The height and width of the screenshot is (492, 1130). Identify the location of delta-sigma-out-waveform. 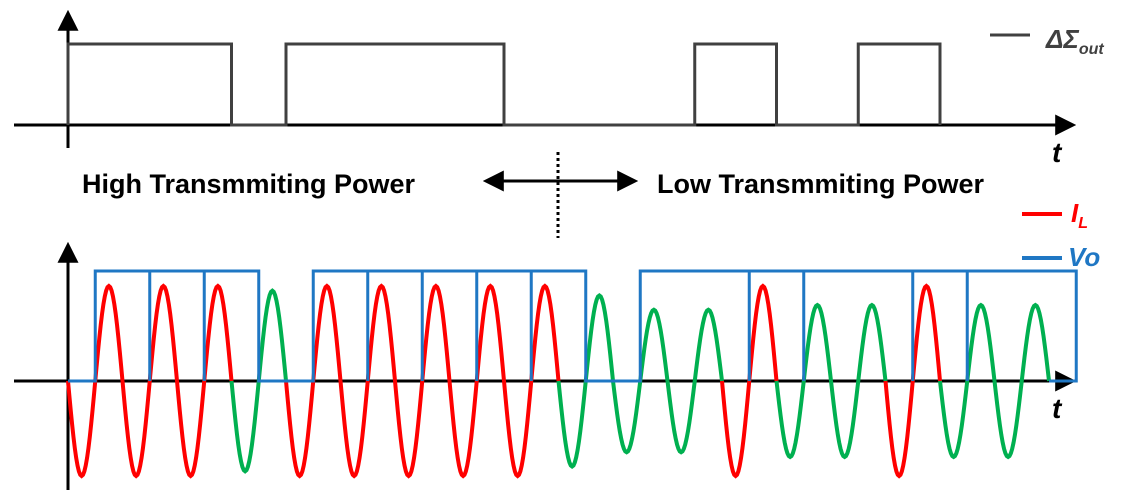
(504, 84).